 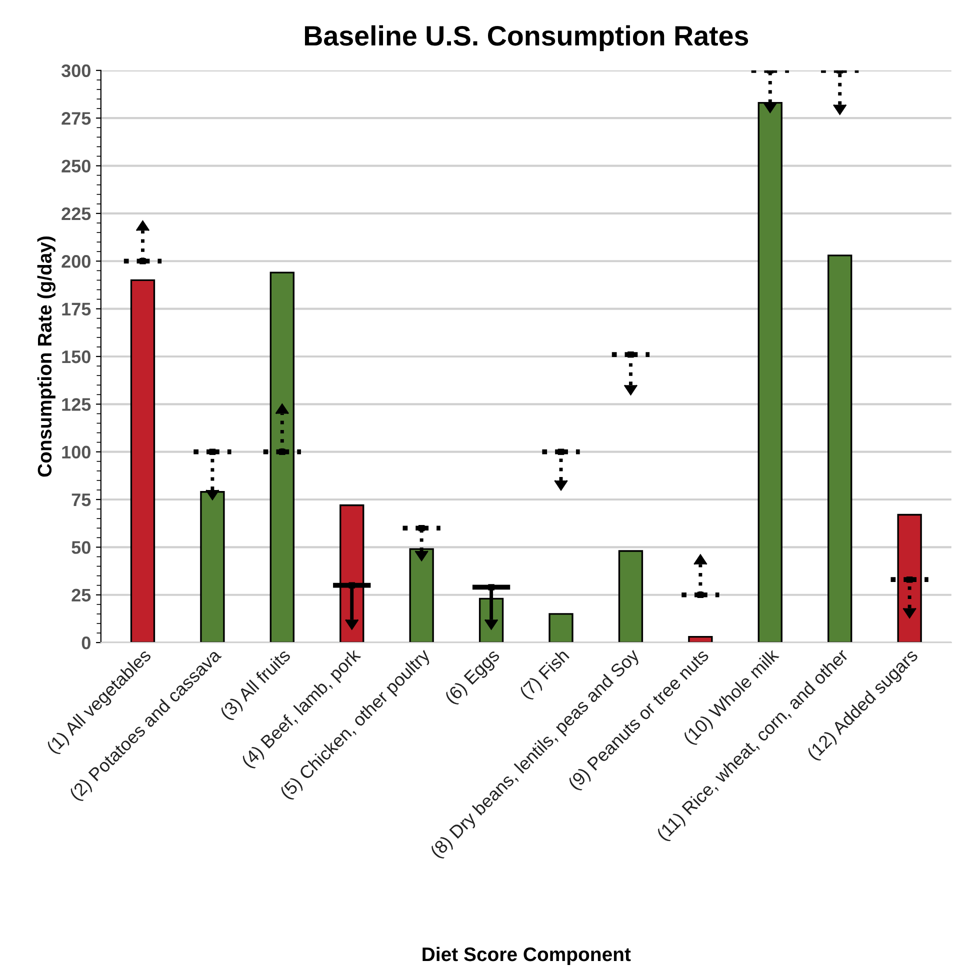 I want to click on x-axis-title: Diet Score Component, so click(x=526, y=956).